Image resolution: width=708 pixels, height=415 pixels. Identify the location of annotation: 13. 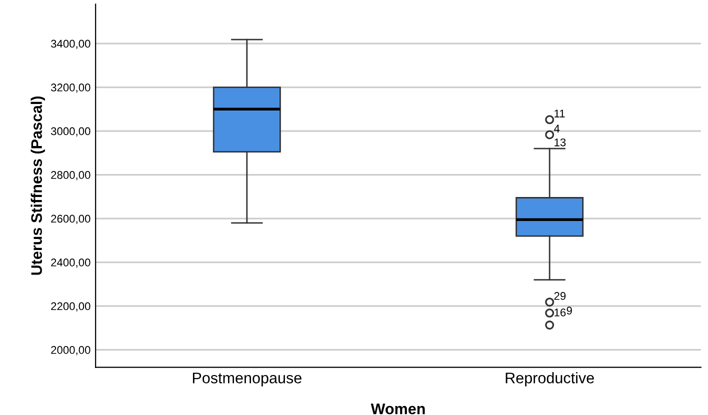
(560, 142).